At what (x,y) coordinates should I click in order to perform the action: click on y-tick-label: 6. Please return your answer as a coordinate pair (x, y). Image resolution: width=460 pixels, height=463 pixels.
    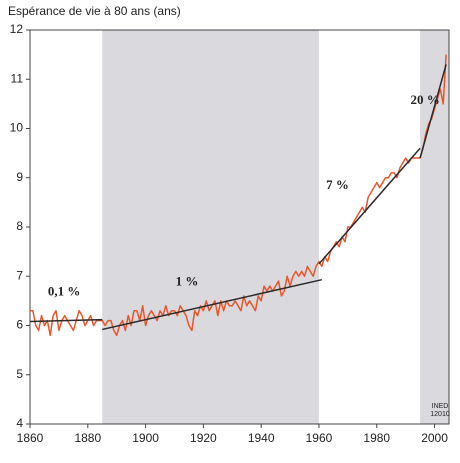
    Looking at the image, I should click on (19, 325).